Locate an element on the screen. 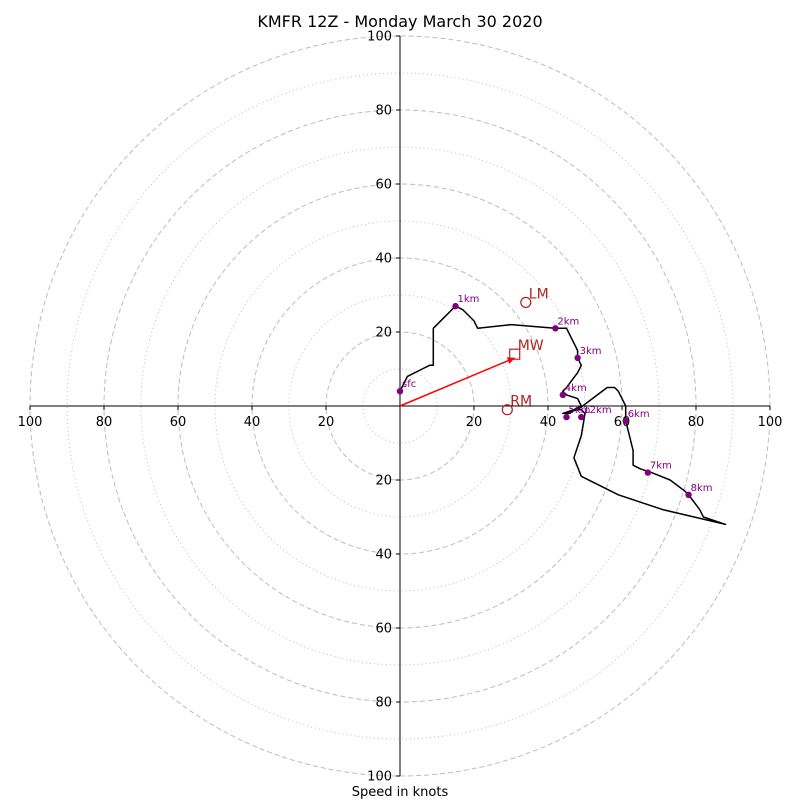 Image resolution: width=800 pixels, height=800 pixels. hodograph-trace is located at coordinates (563, 415).